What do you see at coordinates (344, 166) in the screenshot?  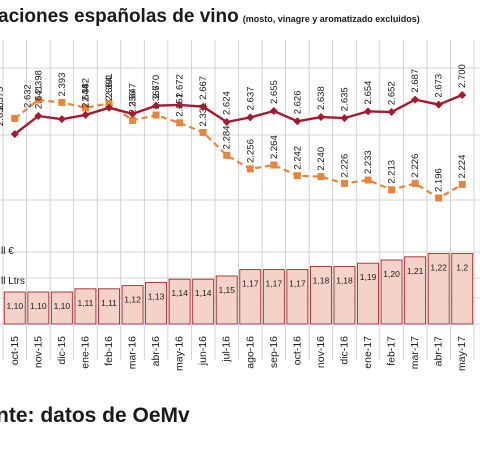 I see `price-label-dic-16: 2.226` at bounding box center [344, 166].